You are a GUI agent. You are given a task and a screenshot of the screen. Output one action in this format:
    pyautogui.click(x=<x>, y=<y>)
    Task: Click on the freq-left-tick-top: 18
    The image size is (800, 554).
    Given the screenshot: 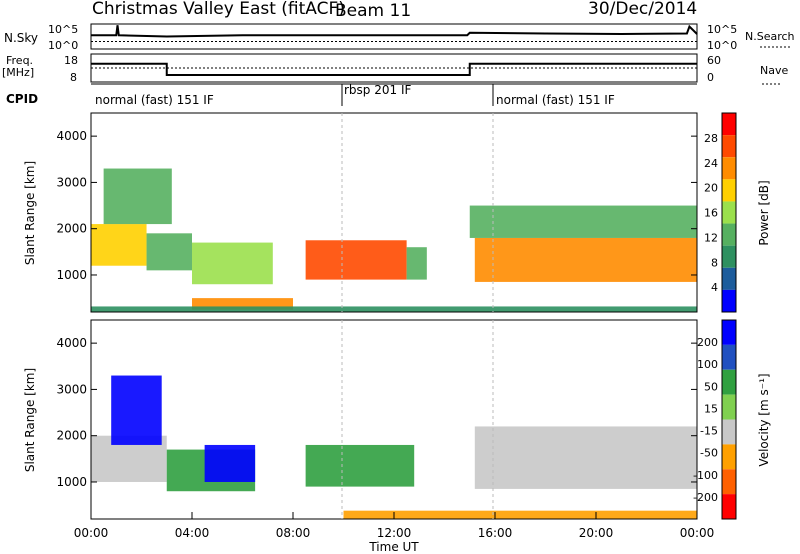 What is the action you would take?
    pyautogui.click(x=71, y=60)
    